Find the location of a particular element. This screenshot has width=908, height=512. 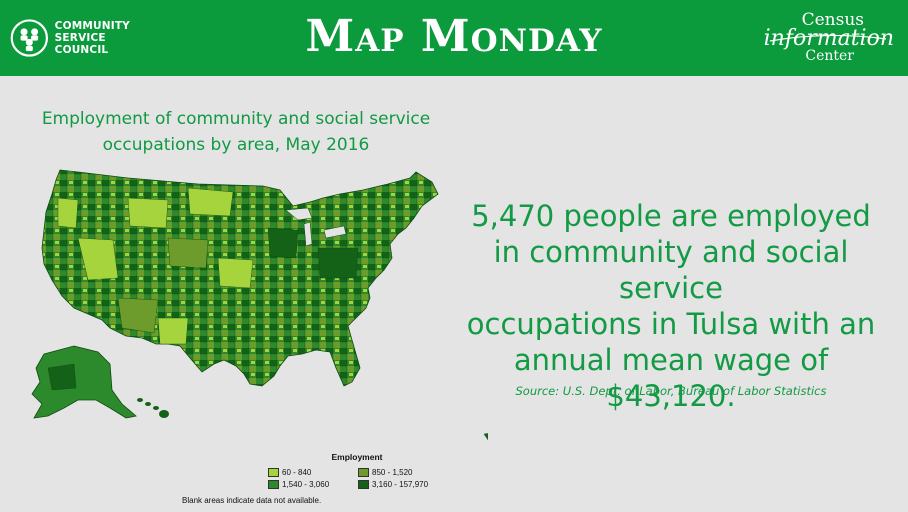

partner-line2: information is located at coordinates (828, 38).